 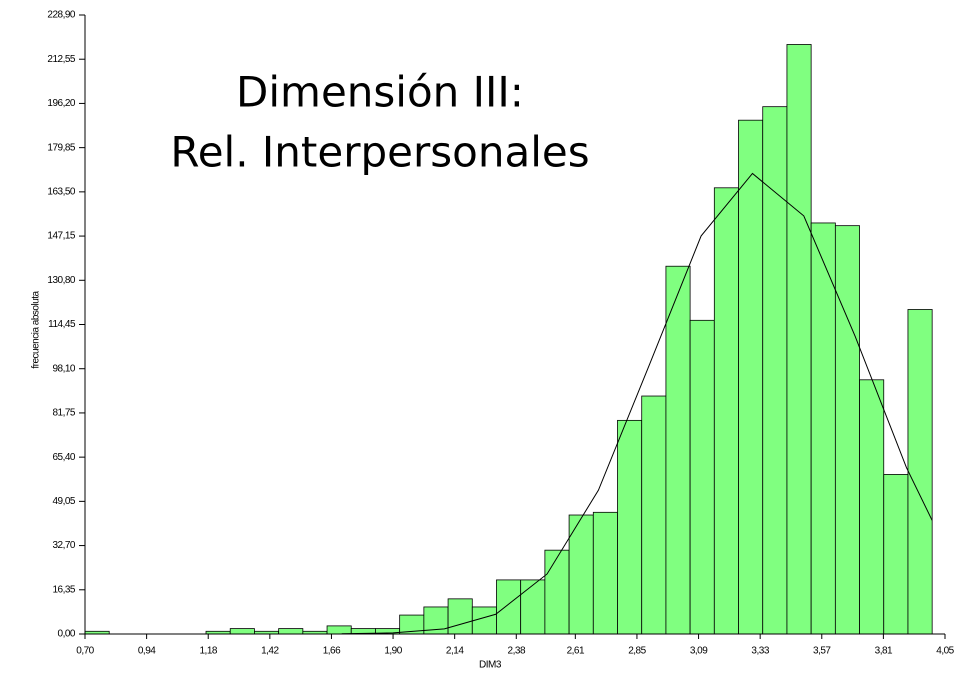 I want to click on x-tick-label: 3,33, so click(x=760, y=651).